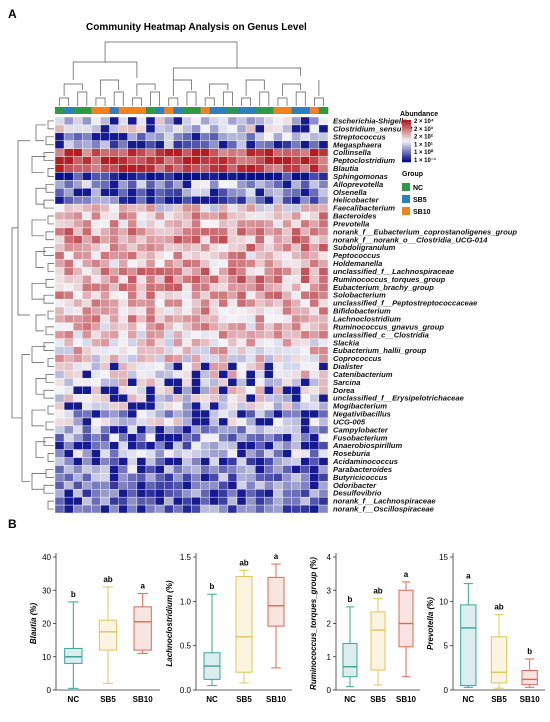  I want to click on row-label: Lachnoclostridium, so click(367, 318).